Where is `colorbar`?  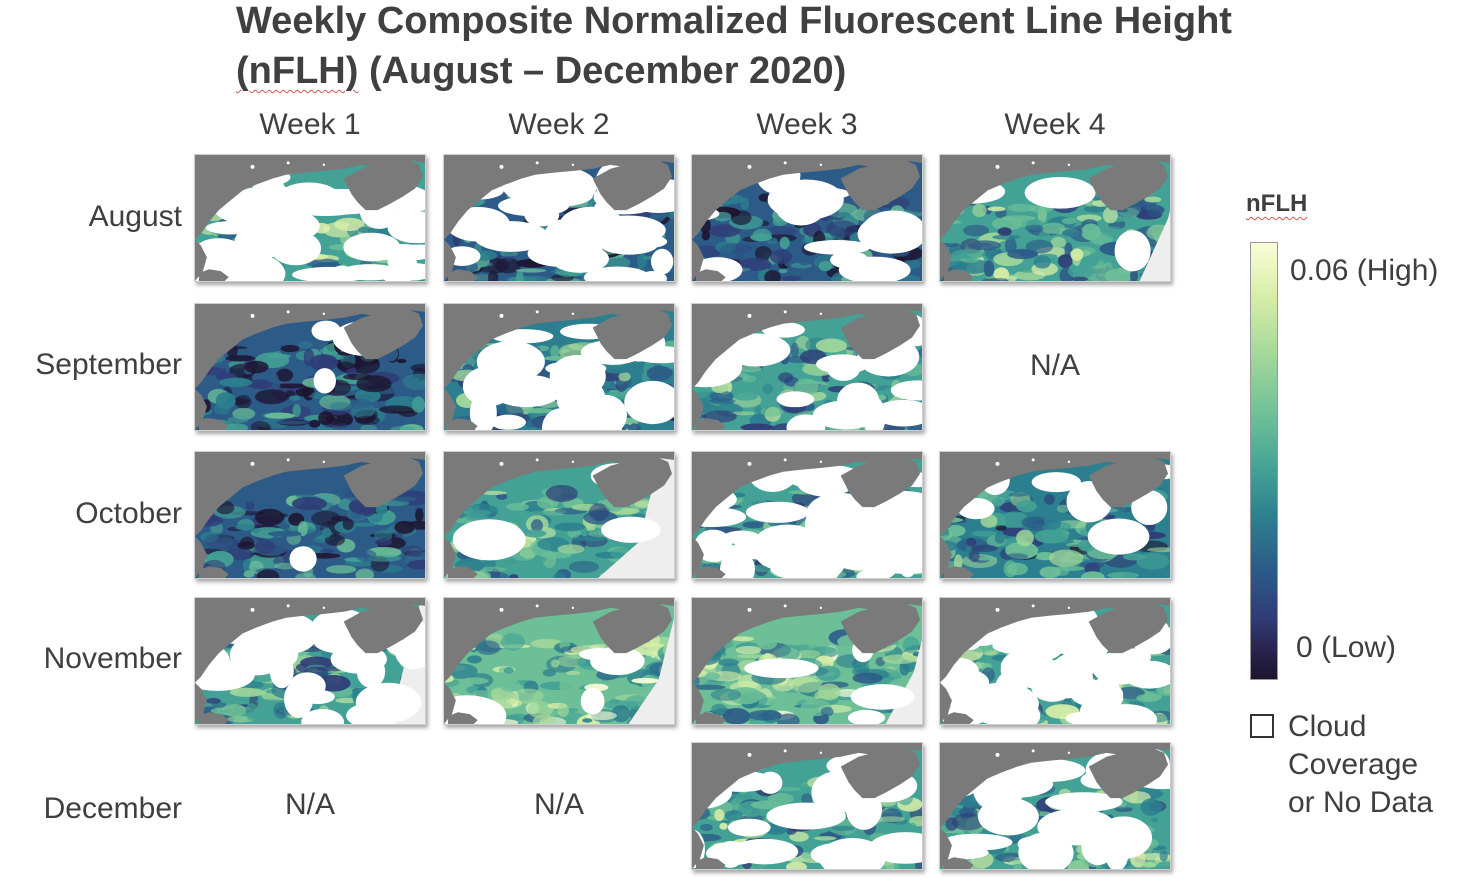 colorbar is located at coordinates (1264, 461).